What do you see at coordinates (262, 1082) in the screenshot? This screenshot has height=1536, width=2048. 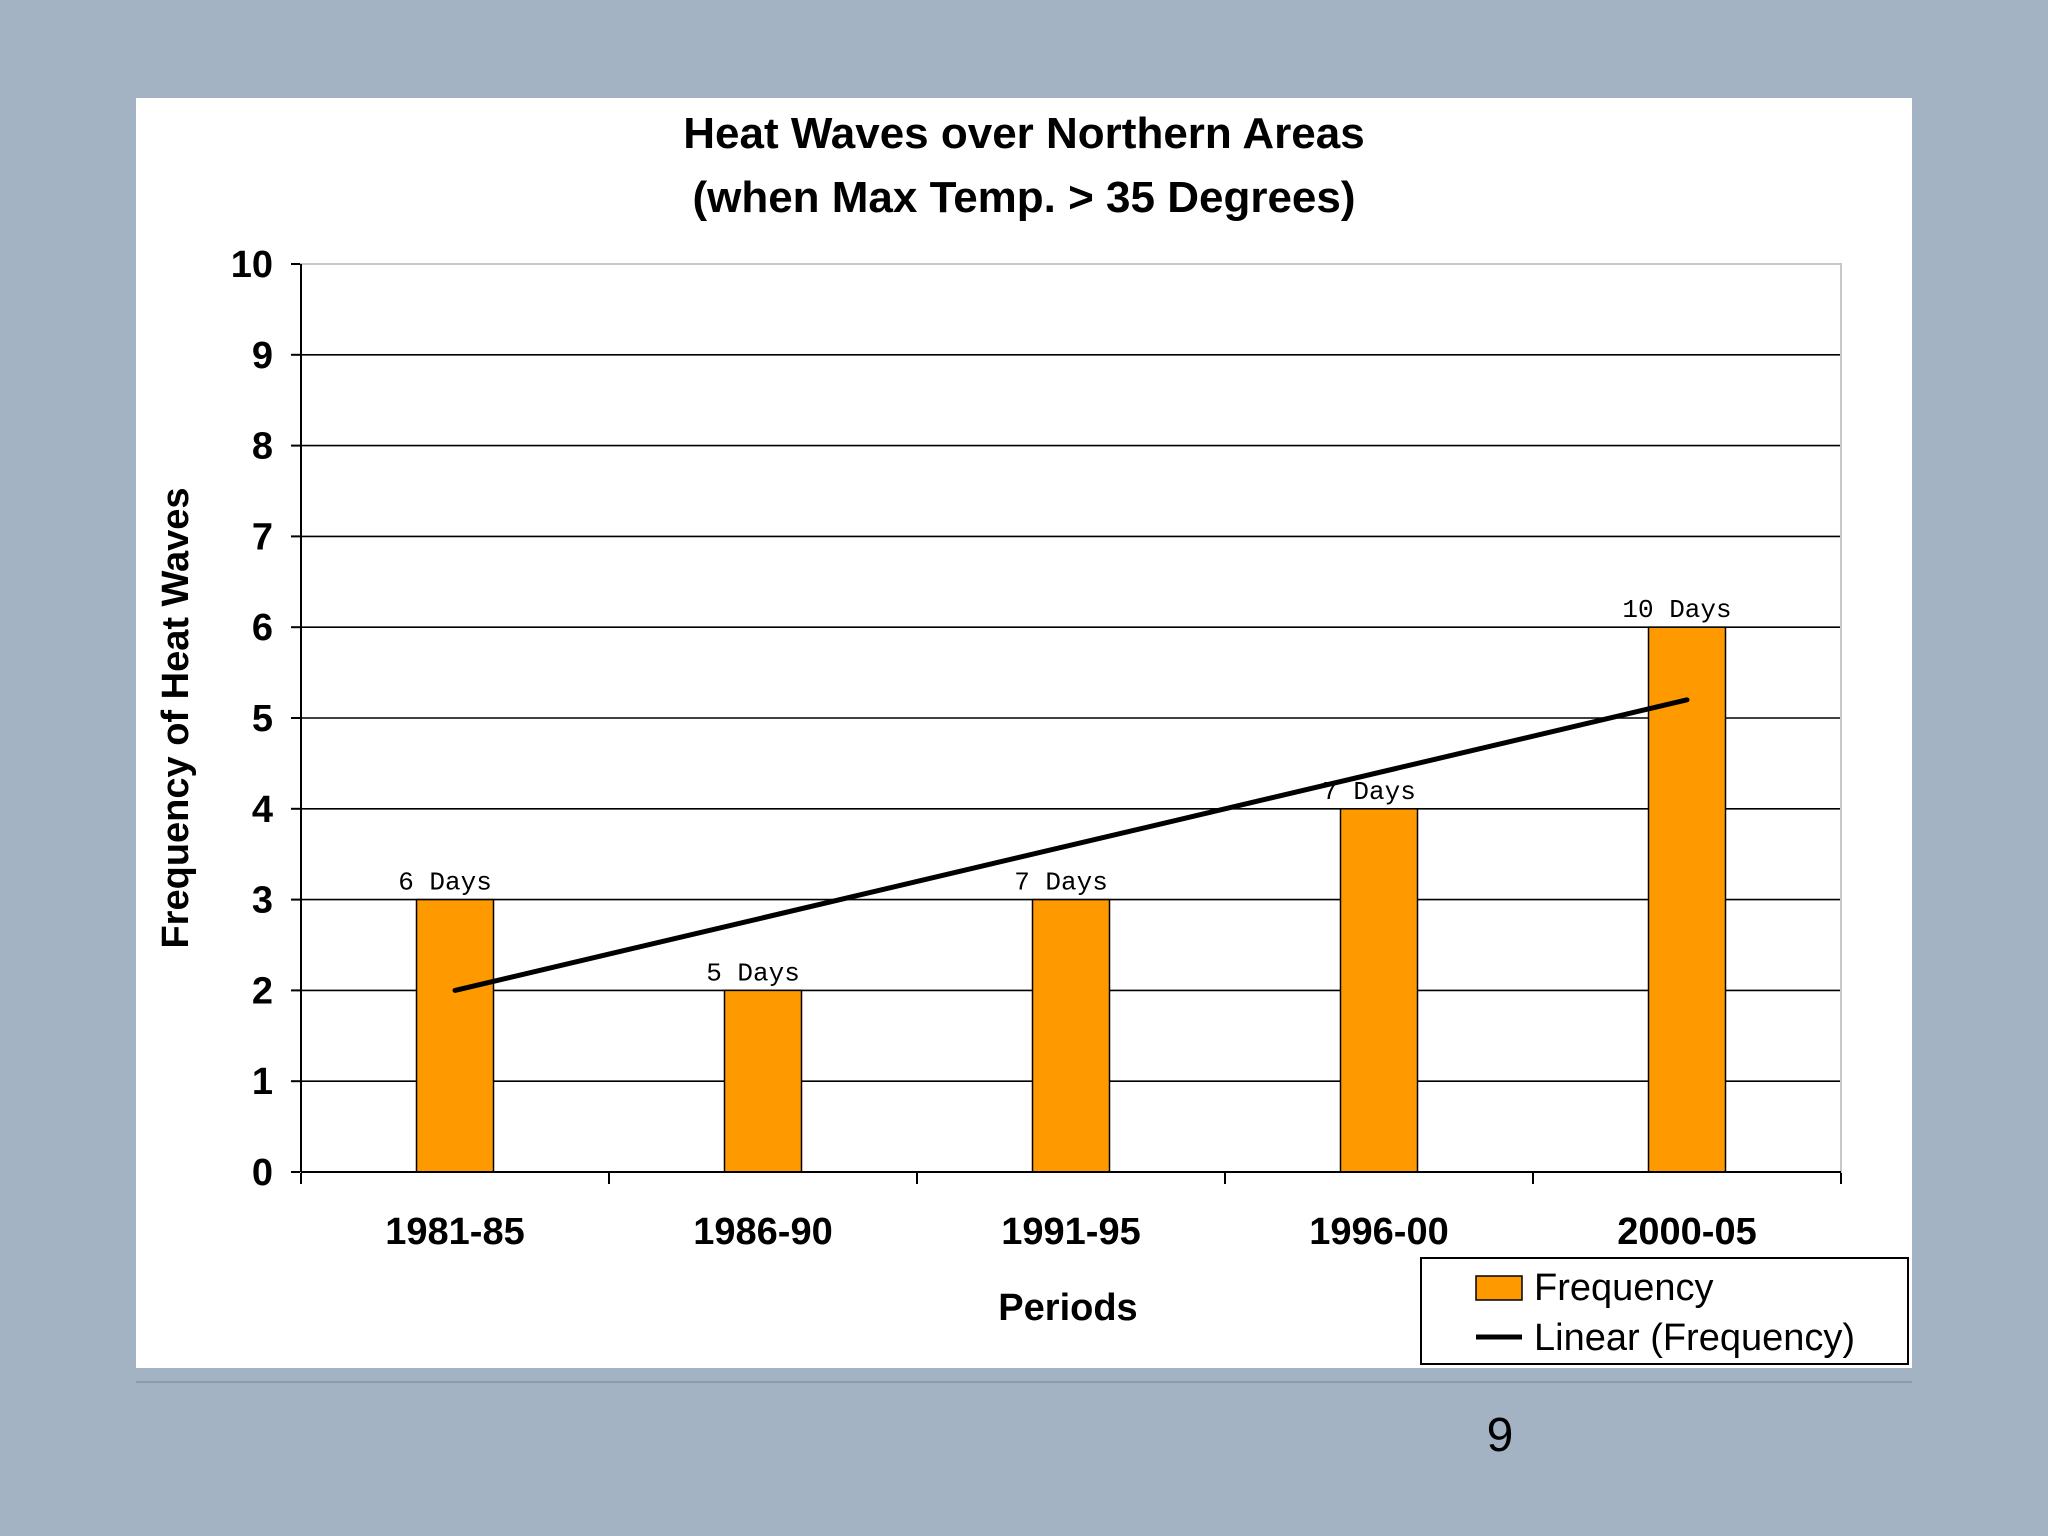 I see `y-tick-label: 1` at bounding box center [262, 1082].